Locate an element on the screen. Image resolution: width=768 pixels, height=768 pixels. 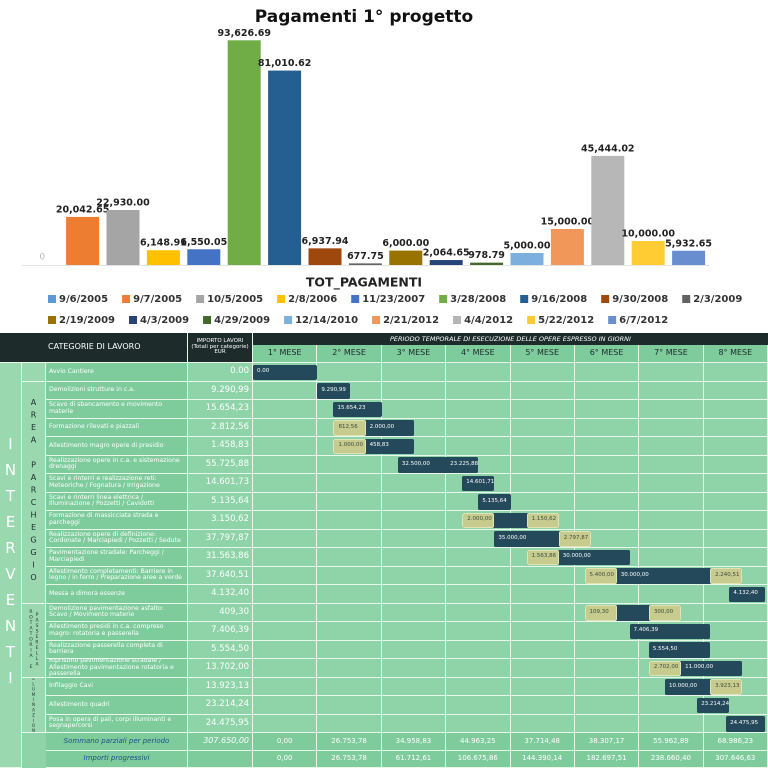
gantt-cell: 10.000,00 is located at coordinates (688, 687).